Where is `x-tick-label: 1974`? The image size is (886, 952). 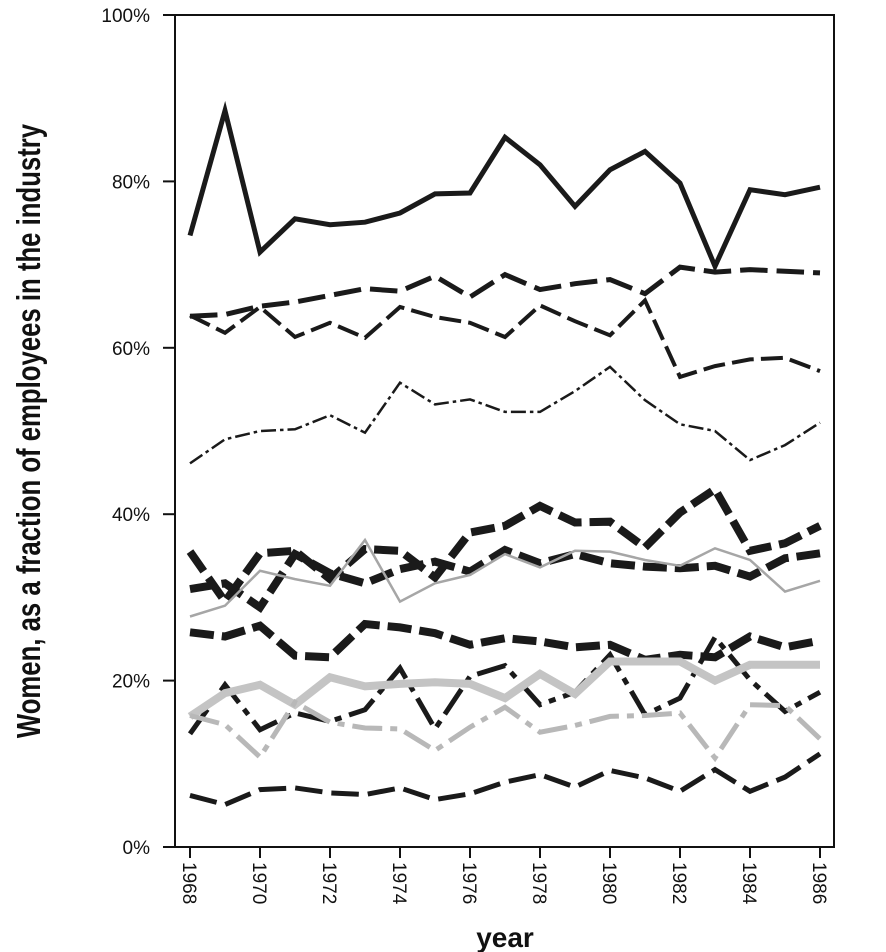 x-tick-label: 1974 is located at coordinates (398, 883).